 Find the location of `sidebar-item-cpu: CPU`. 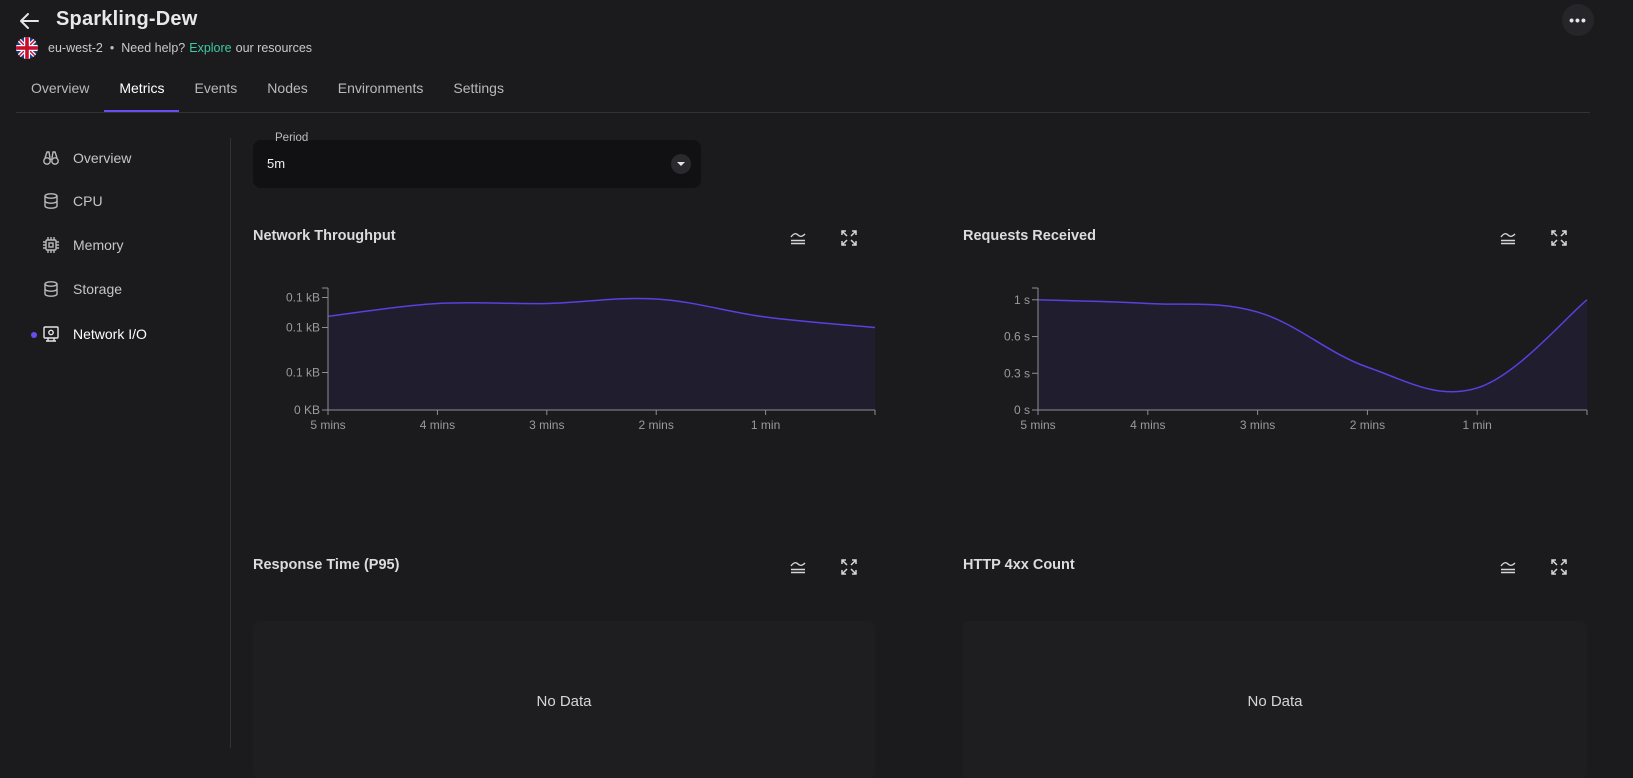

sidebar-item-cpu: CPU is located at coordinates (116, 201).